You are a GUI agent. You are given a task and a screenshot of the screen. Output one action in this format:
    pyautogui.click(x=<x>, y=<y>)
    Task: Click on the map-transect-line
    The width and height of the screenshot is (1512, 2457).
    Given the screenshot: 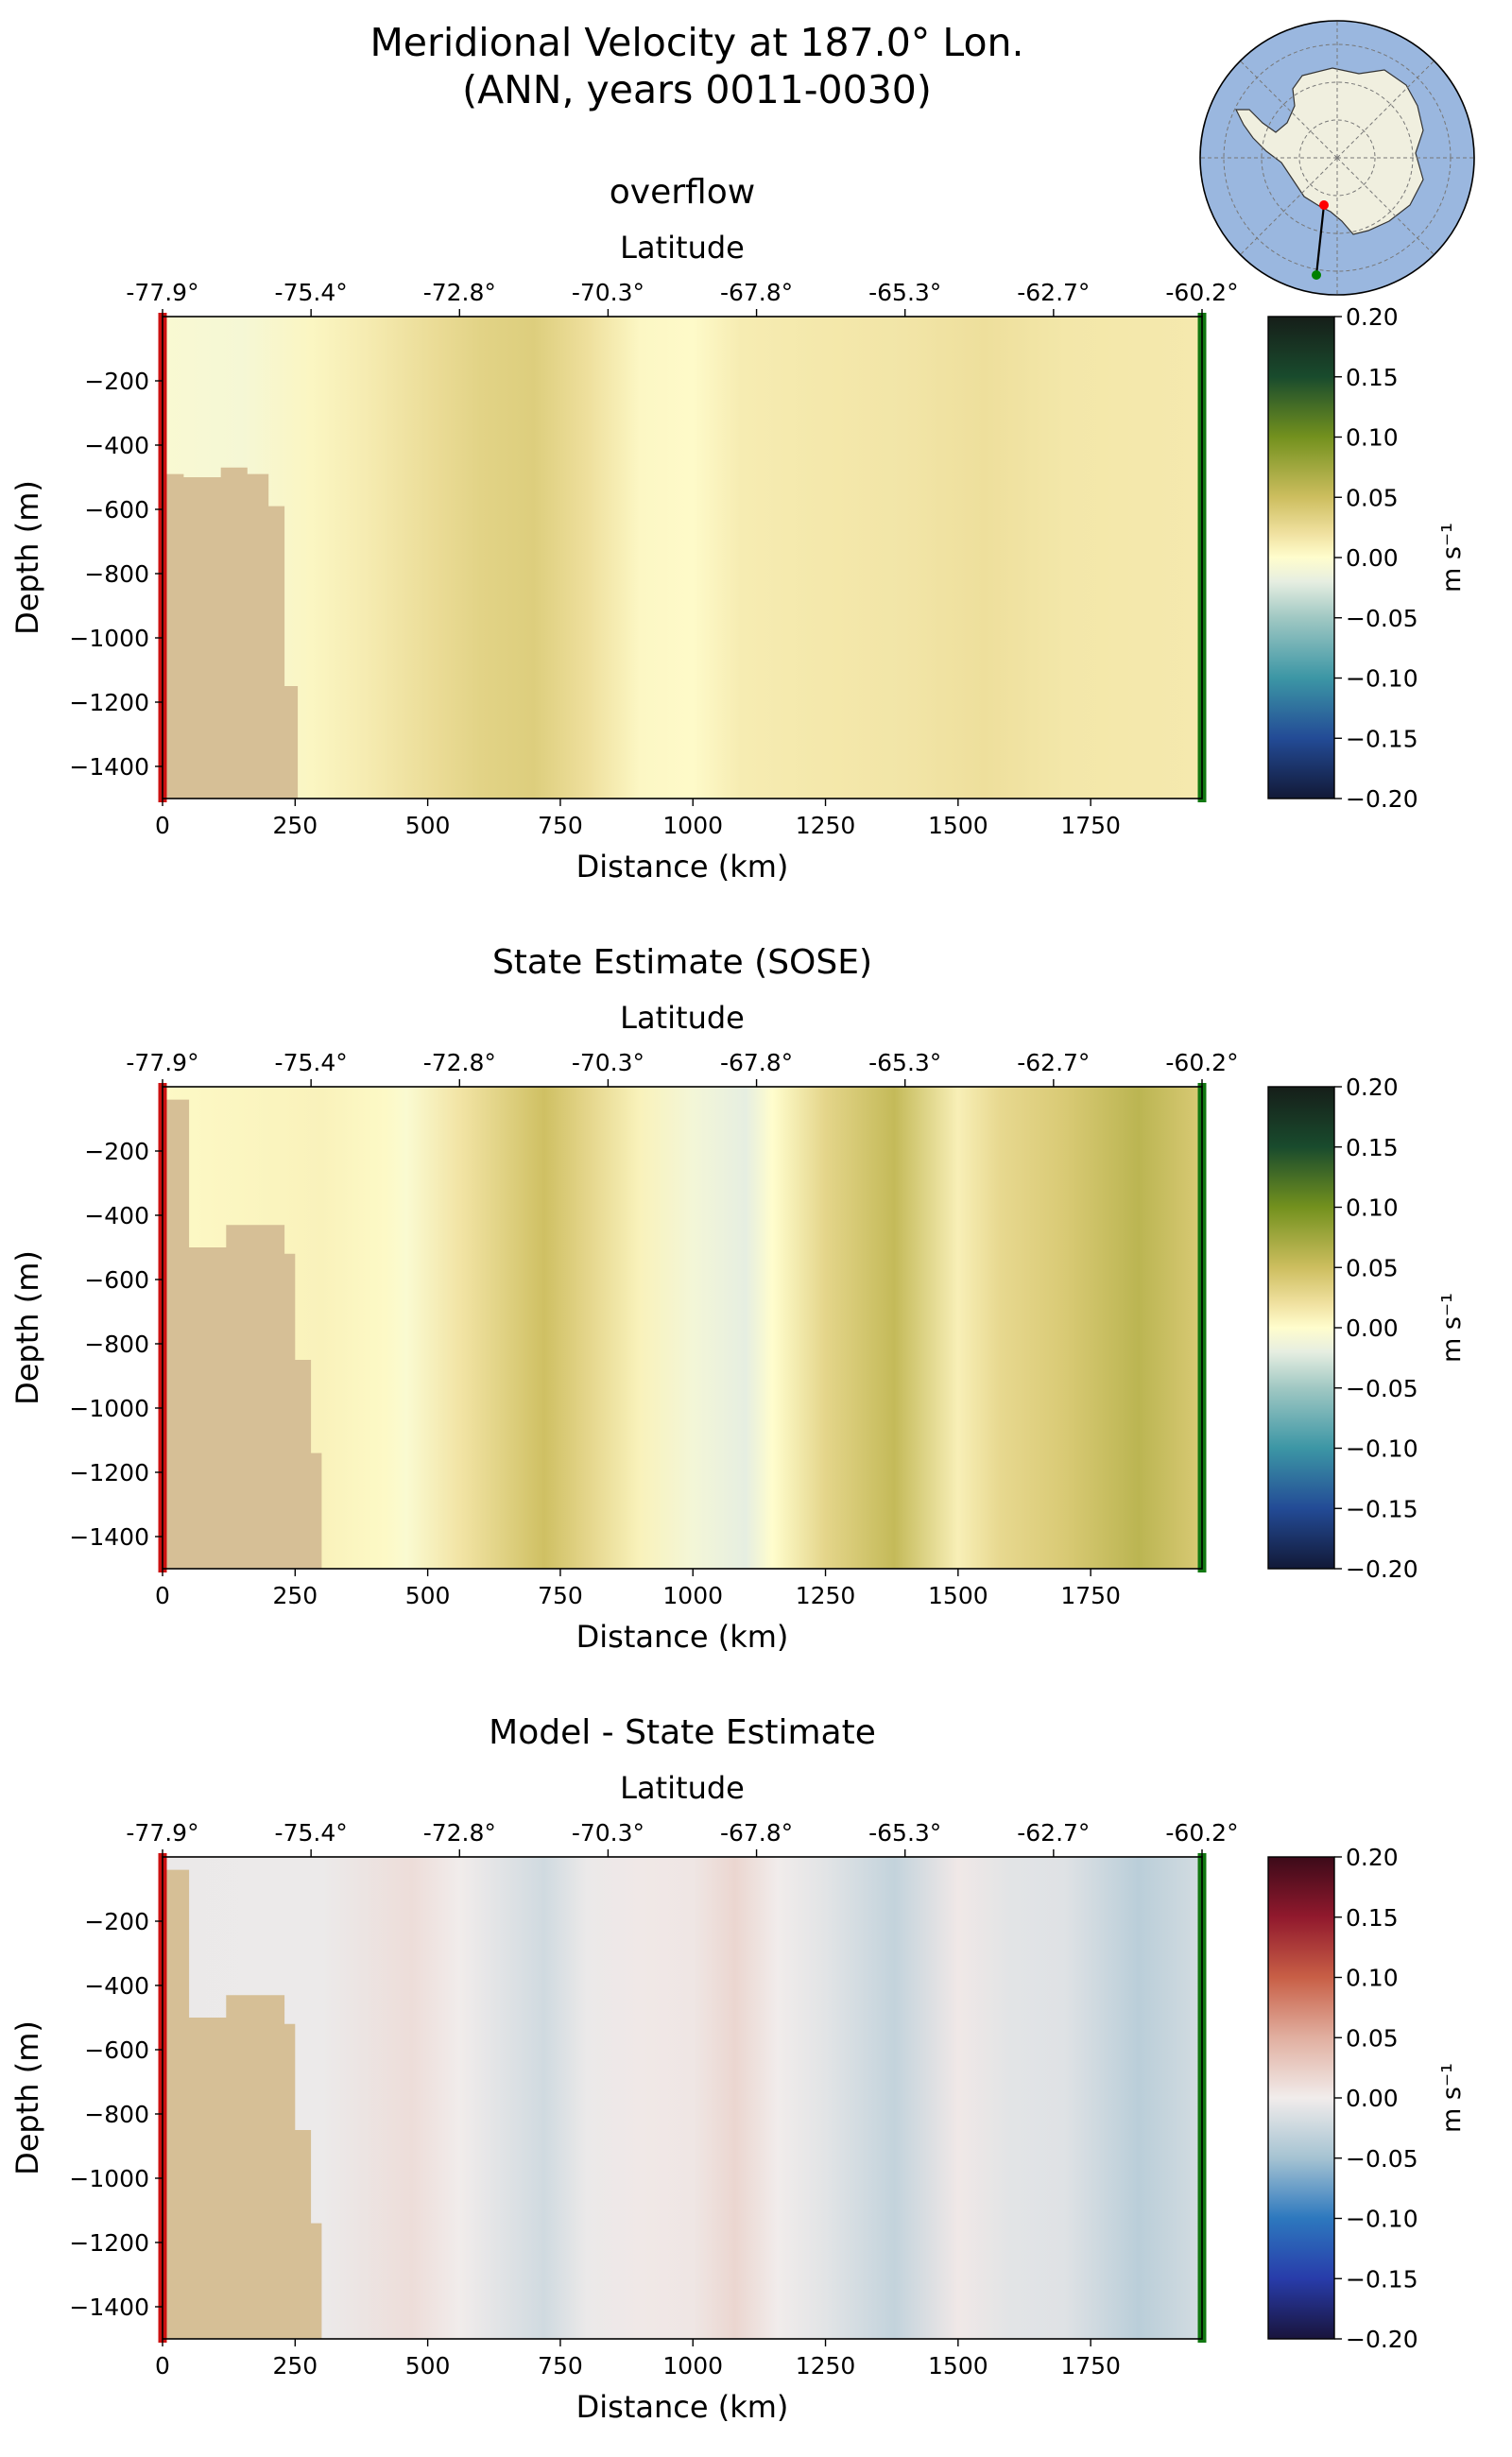 What is the action you would take?
    pyautogui.click(x=1320, y=240)
    